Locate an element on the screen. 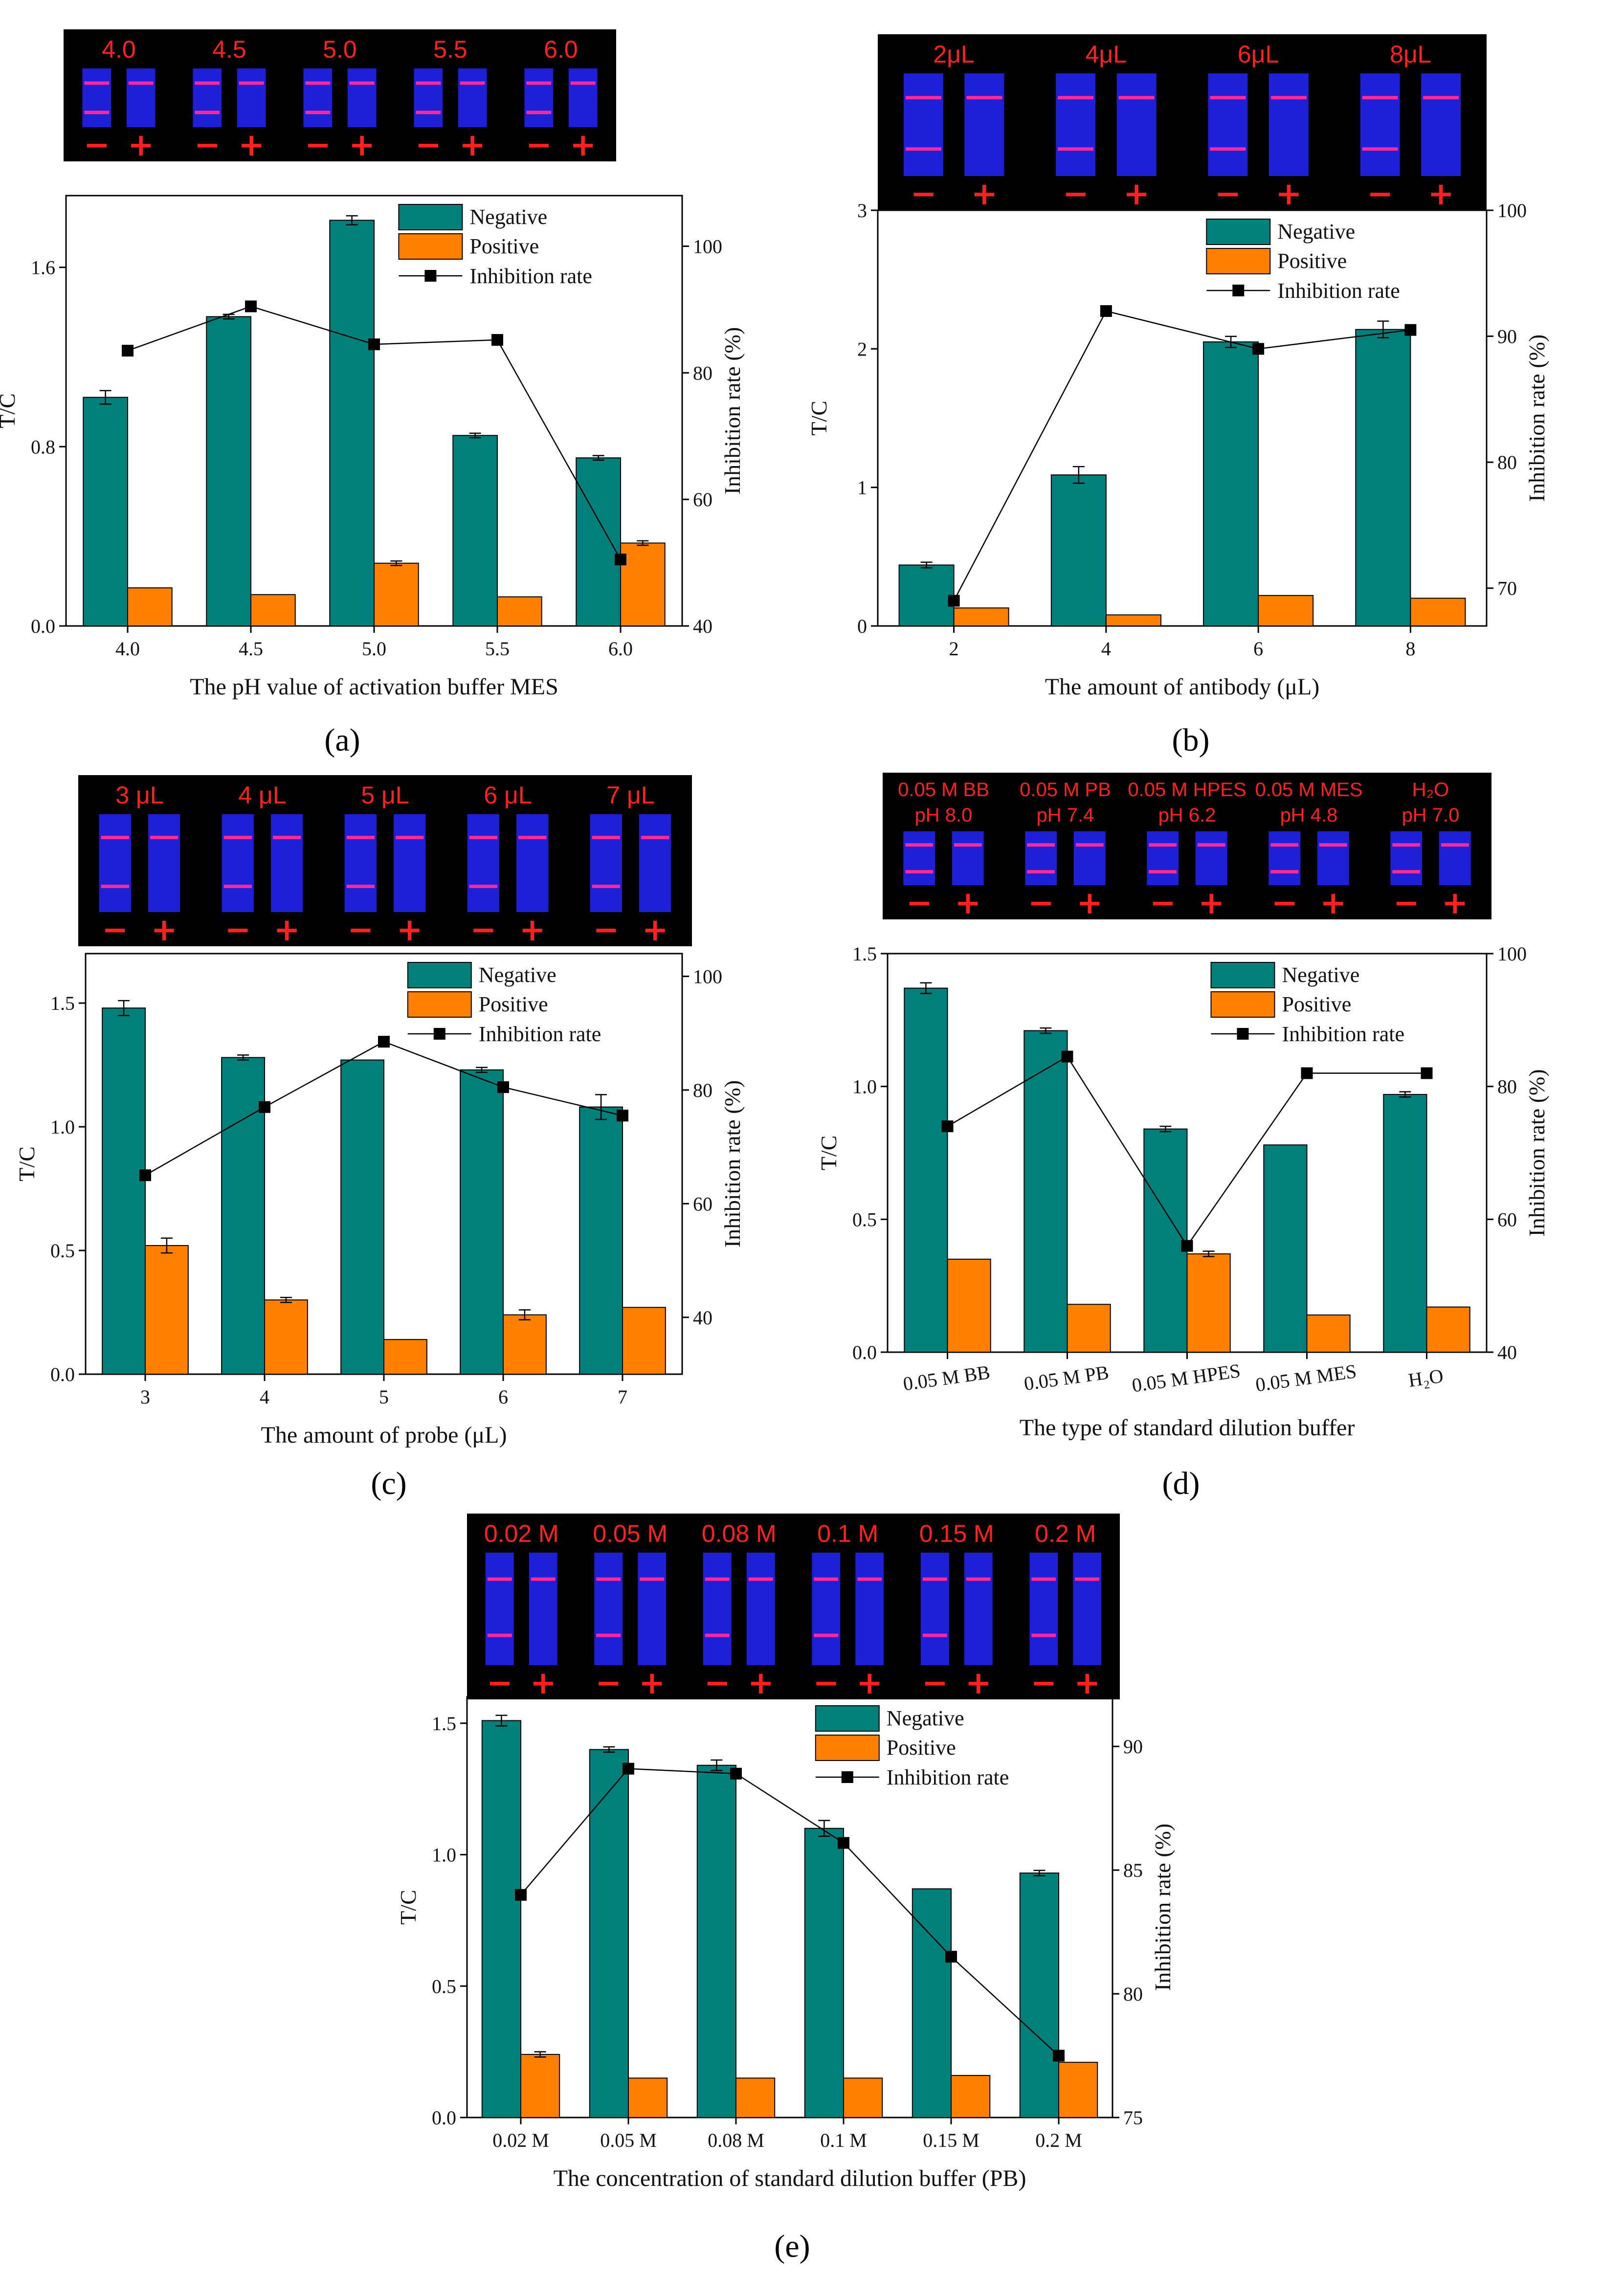  y-tick-label: 1.0 is located at coordinates (444, 1855).